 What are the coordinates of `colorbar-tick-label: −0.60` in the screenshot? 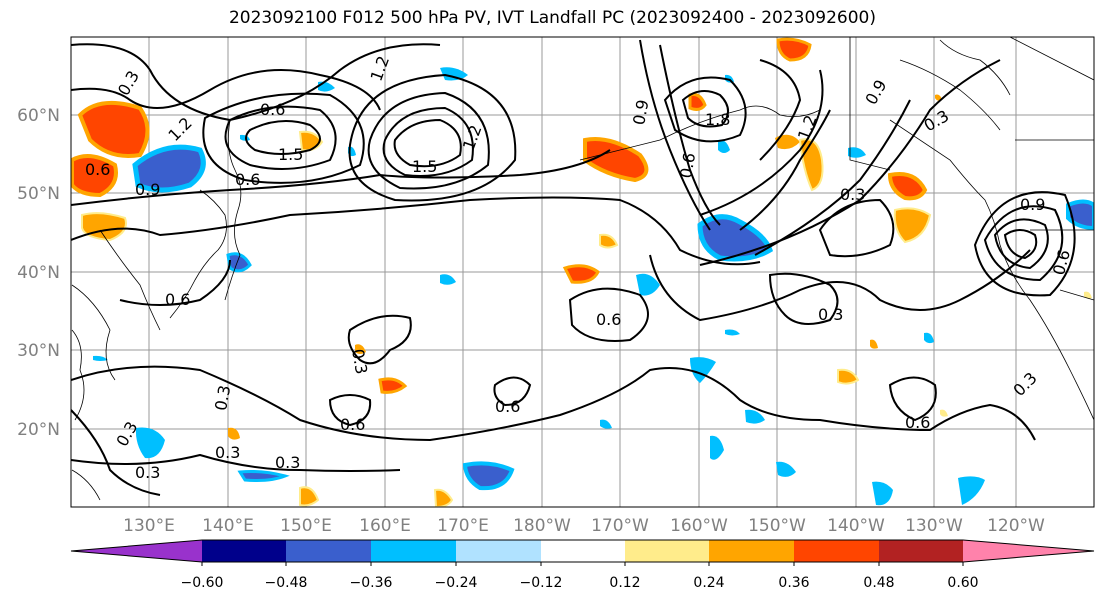 It's located at (202, 583).